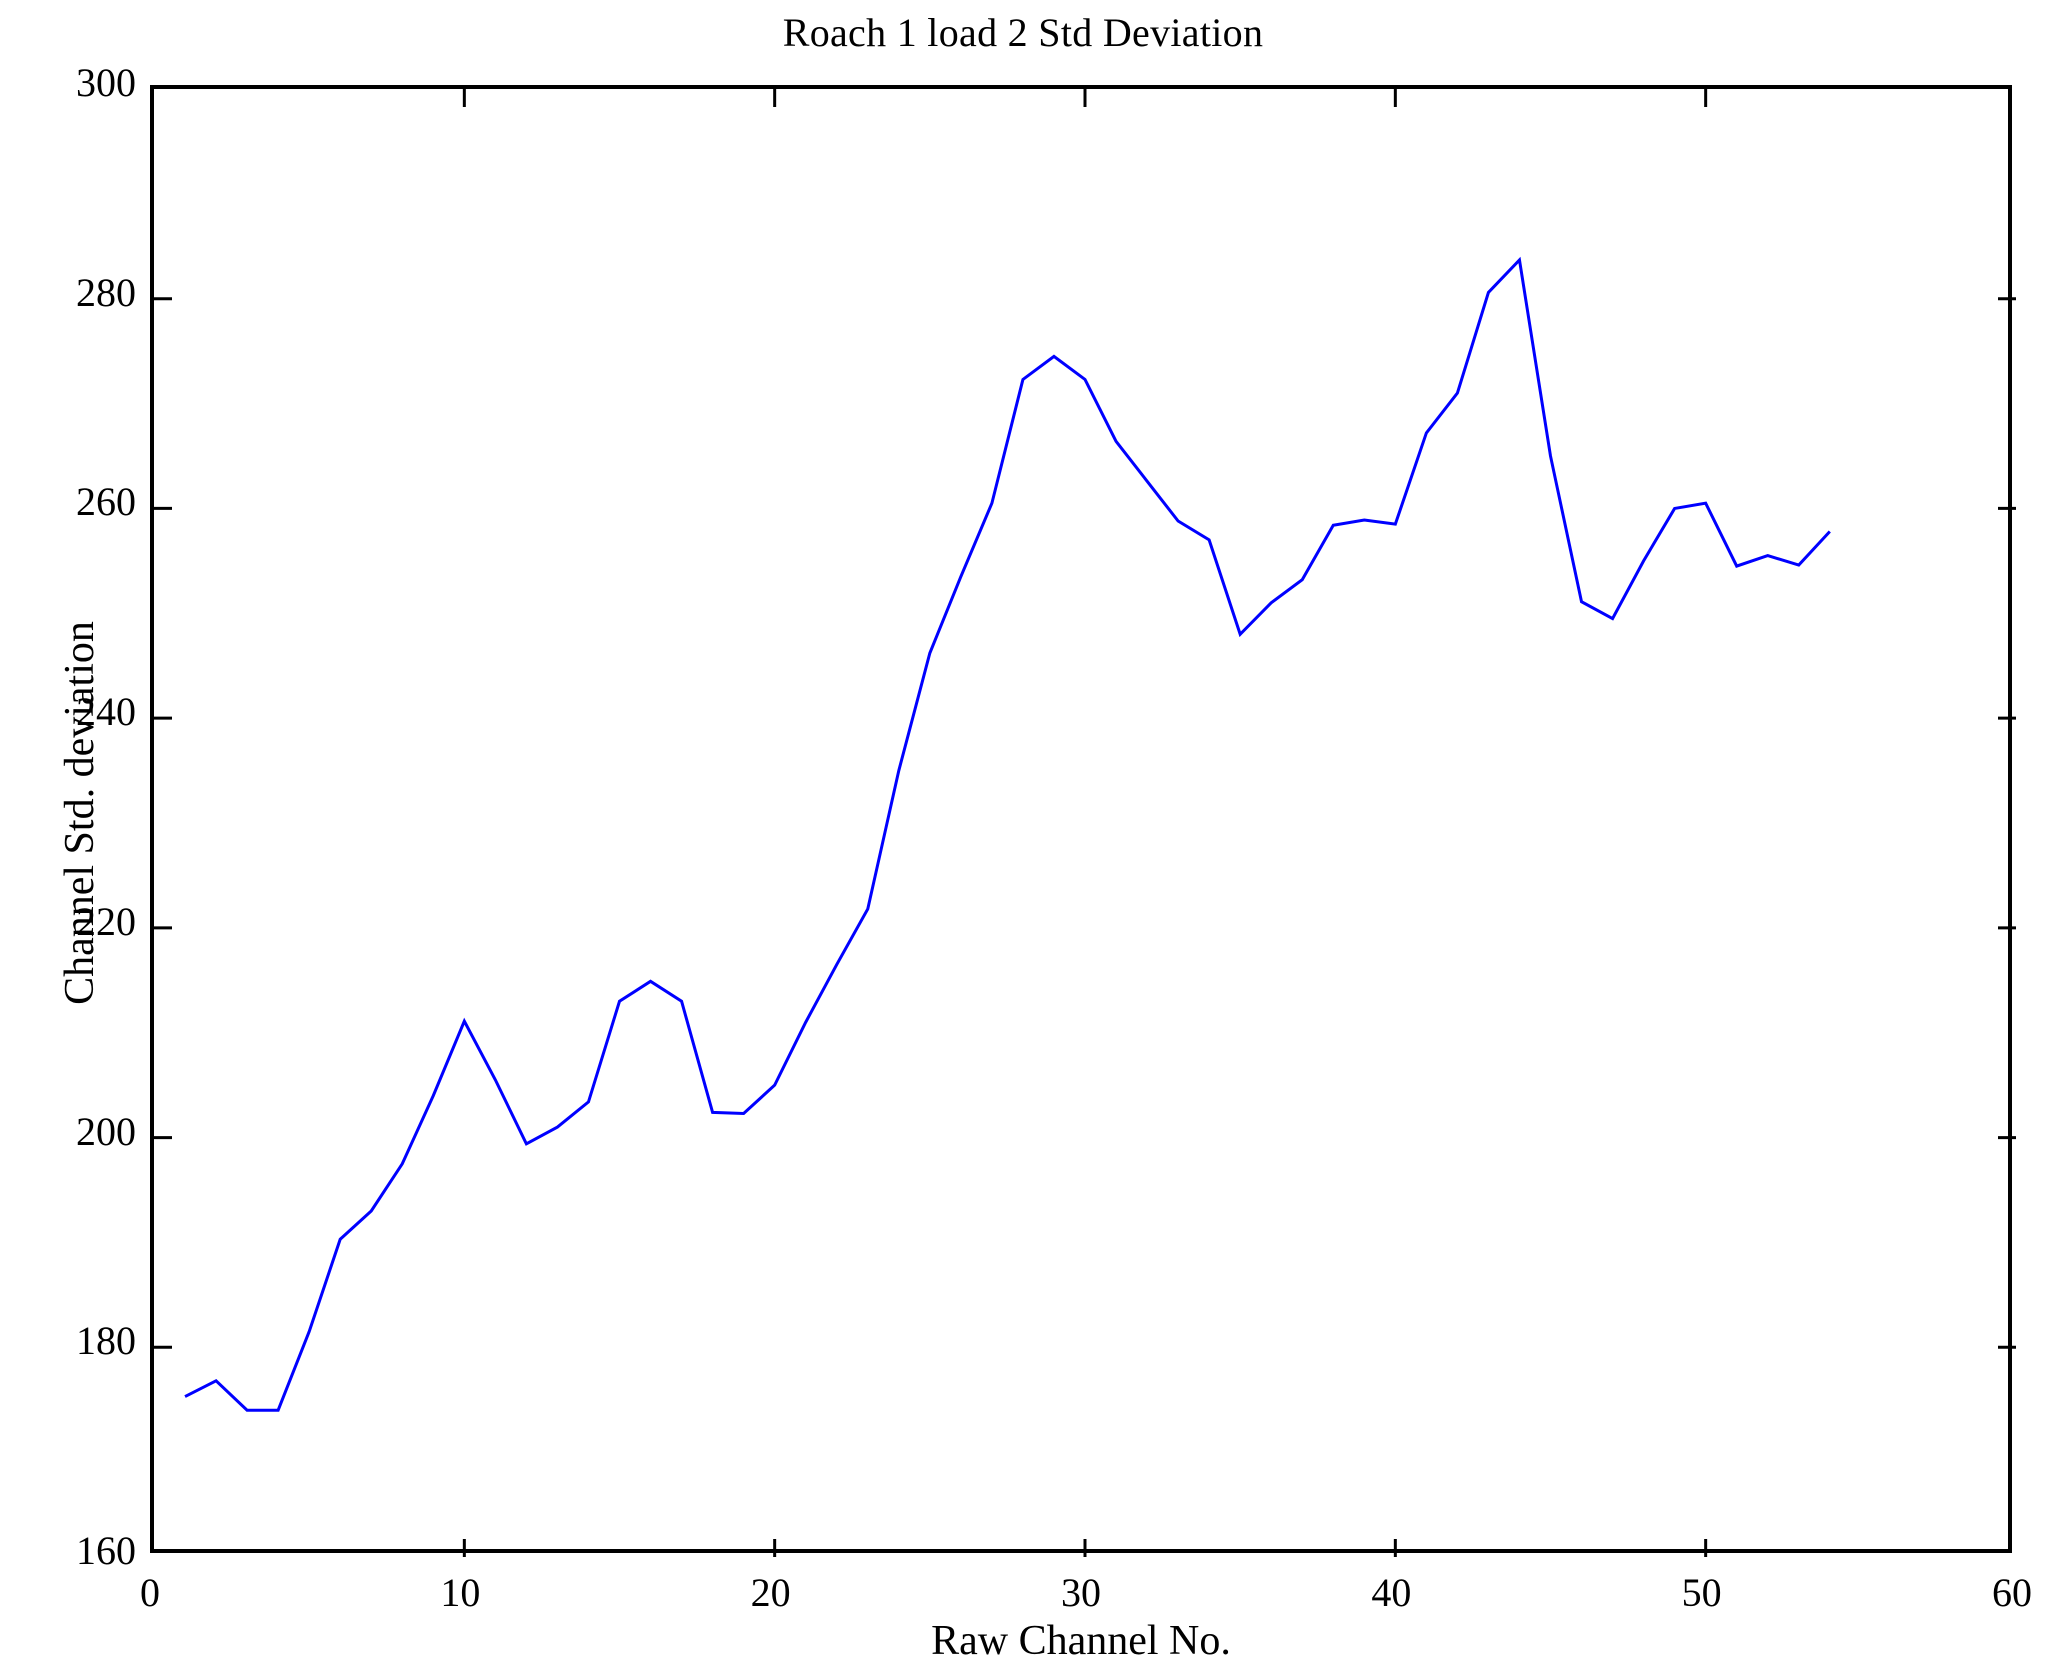 The image size is (2046, 1671). Describe the element at coordinates (80, 813) in the screenshot. I see `y-axis-title: Channel Std. deviation` at that location.